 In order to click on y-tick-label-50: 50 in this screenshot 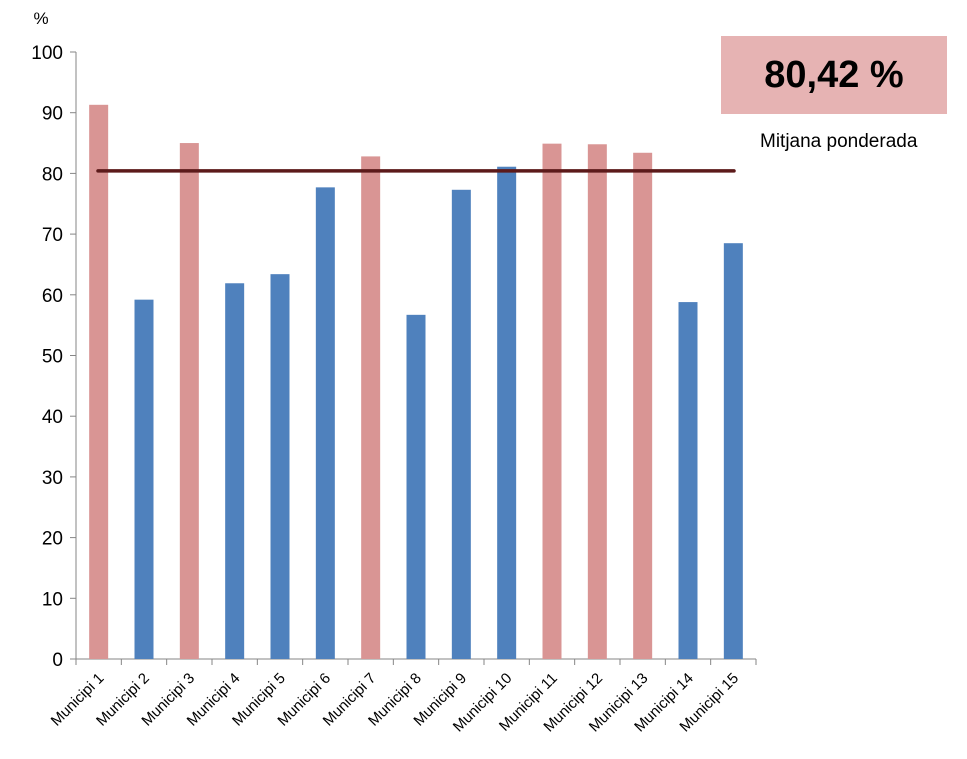, I will do `click(52, 357)`.